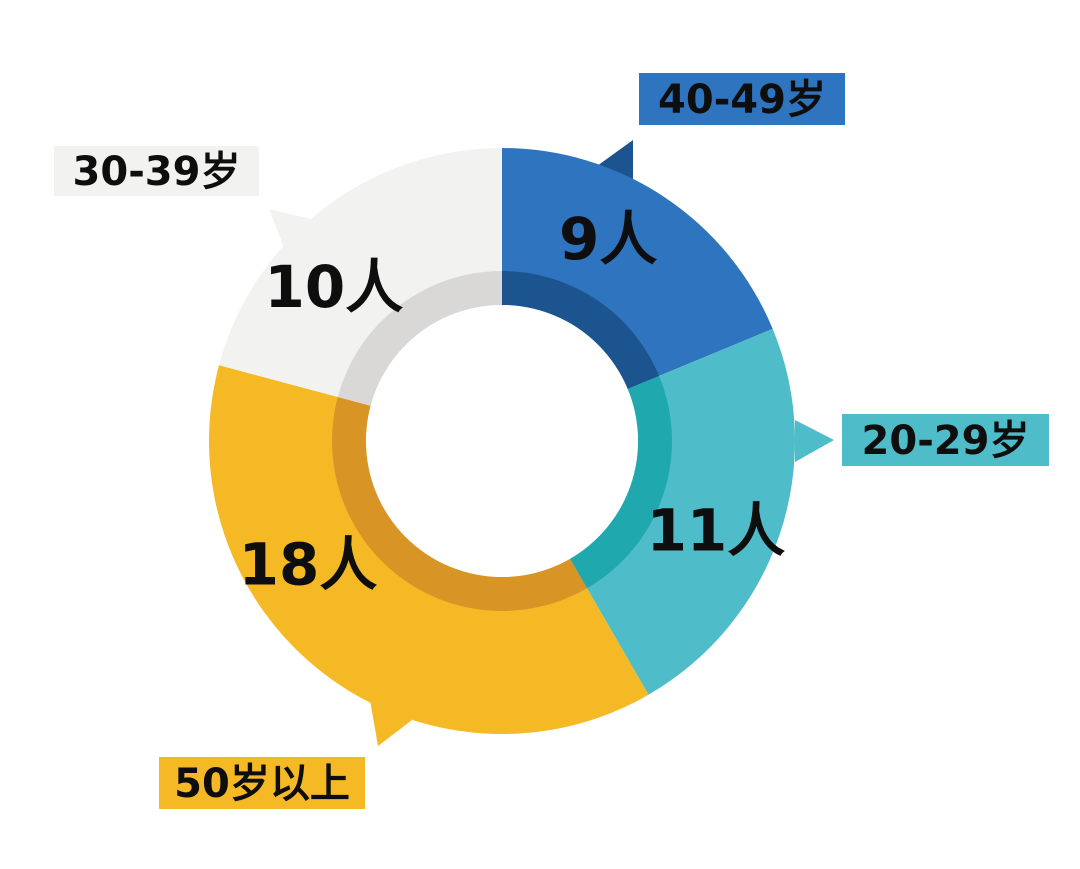  What do you see at coordinates (308, 565) in the screenshot?
I see `value-label-50: 18人` at bounding box center [308, 565].